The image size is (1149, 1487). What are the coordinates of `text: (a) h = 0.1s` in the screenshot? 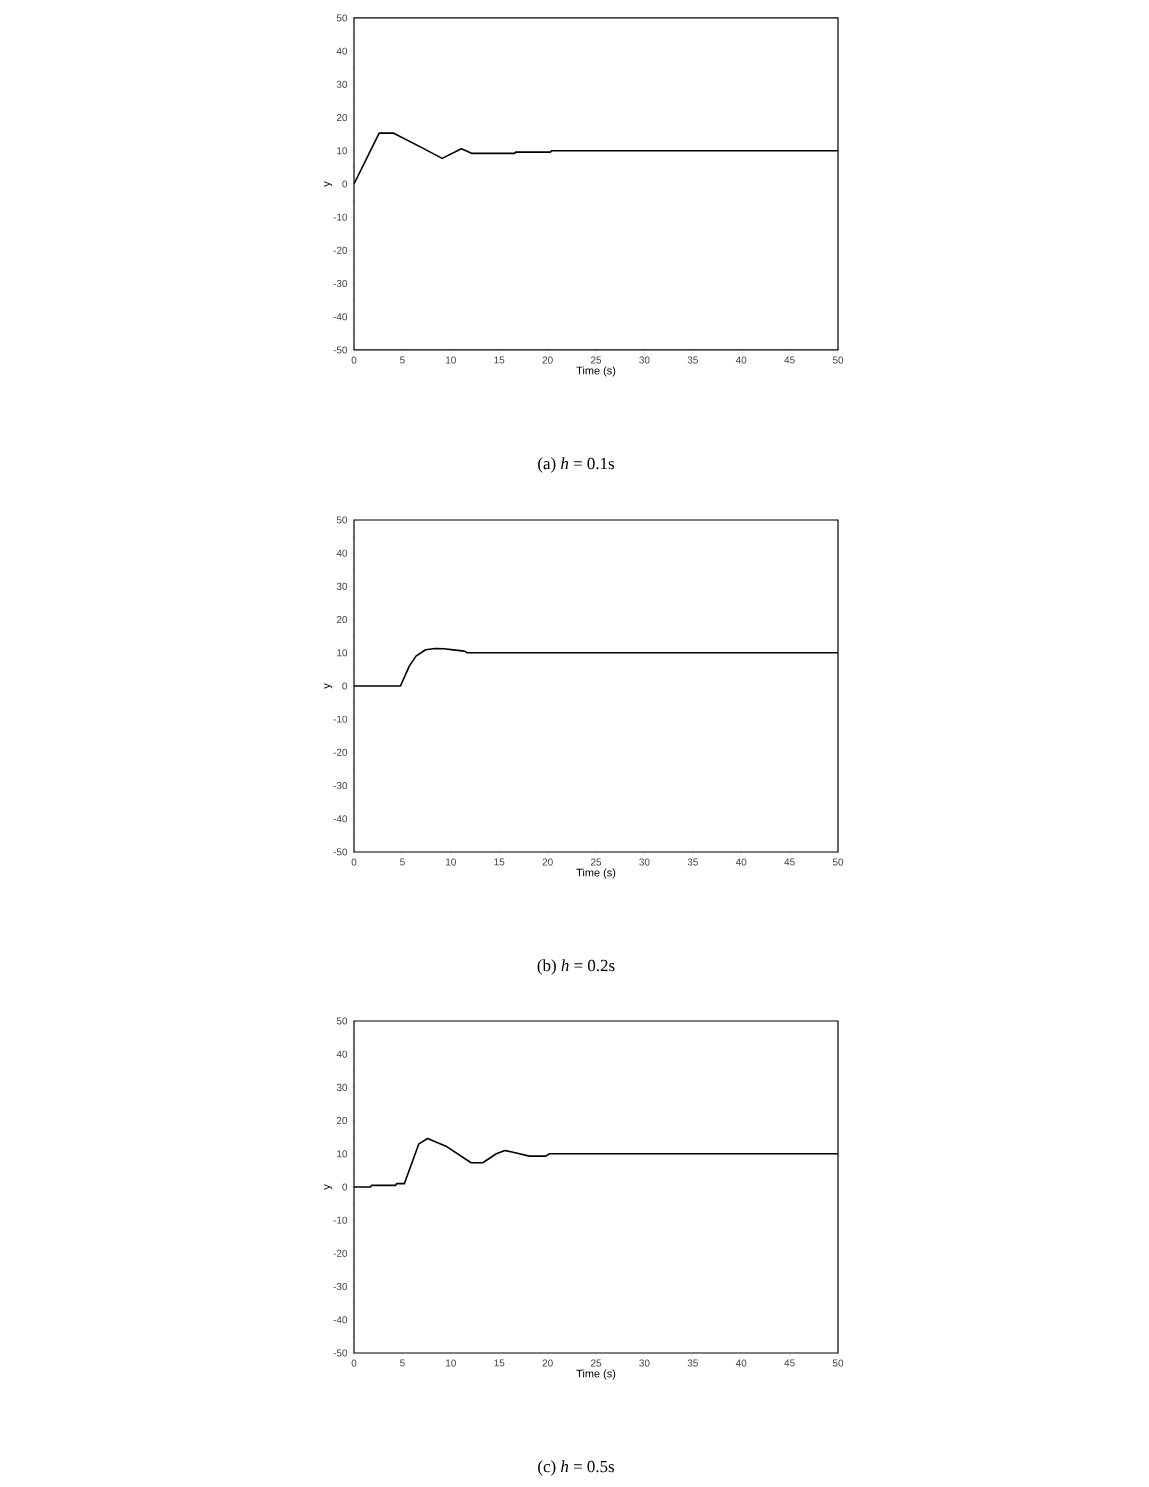 It's located at (576, 465).